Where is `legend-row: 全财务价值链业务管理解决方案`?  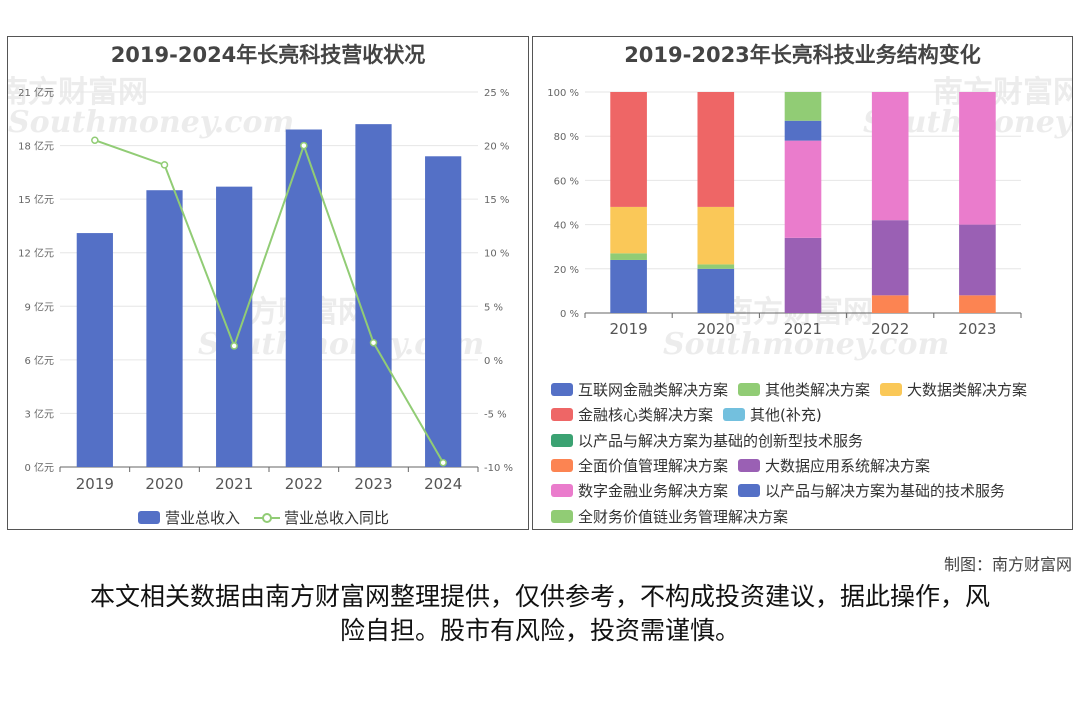 legend-row: 全财务价值链业务管理解决方案 is located at coordinates (674, 516).